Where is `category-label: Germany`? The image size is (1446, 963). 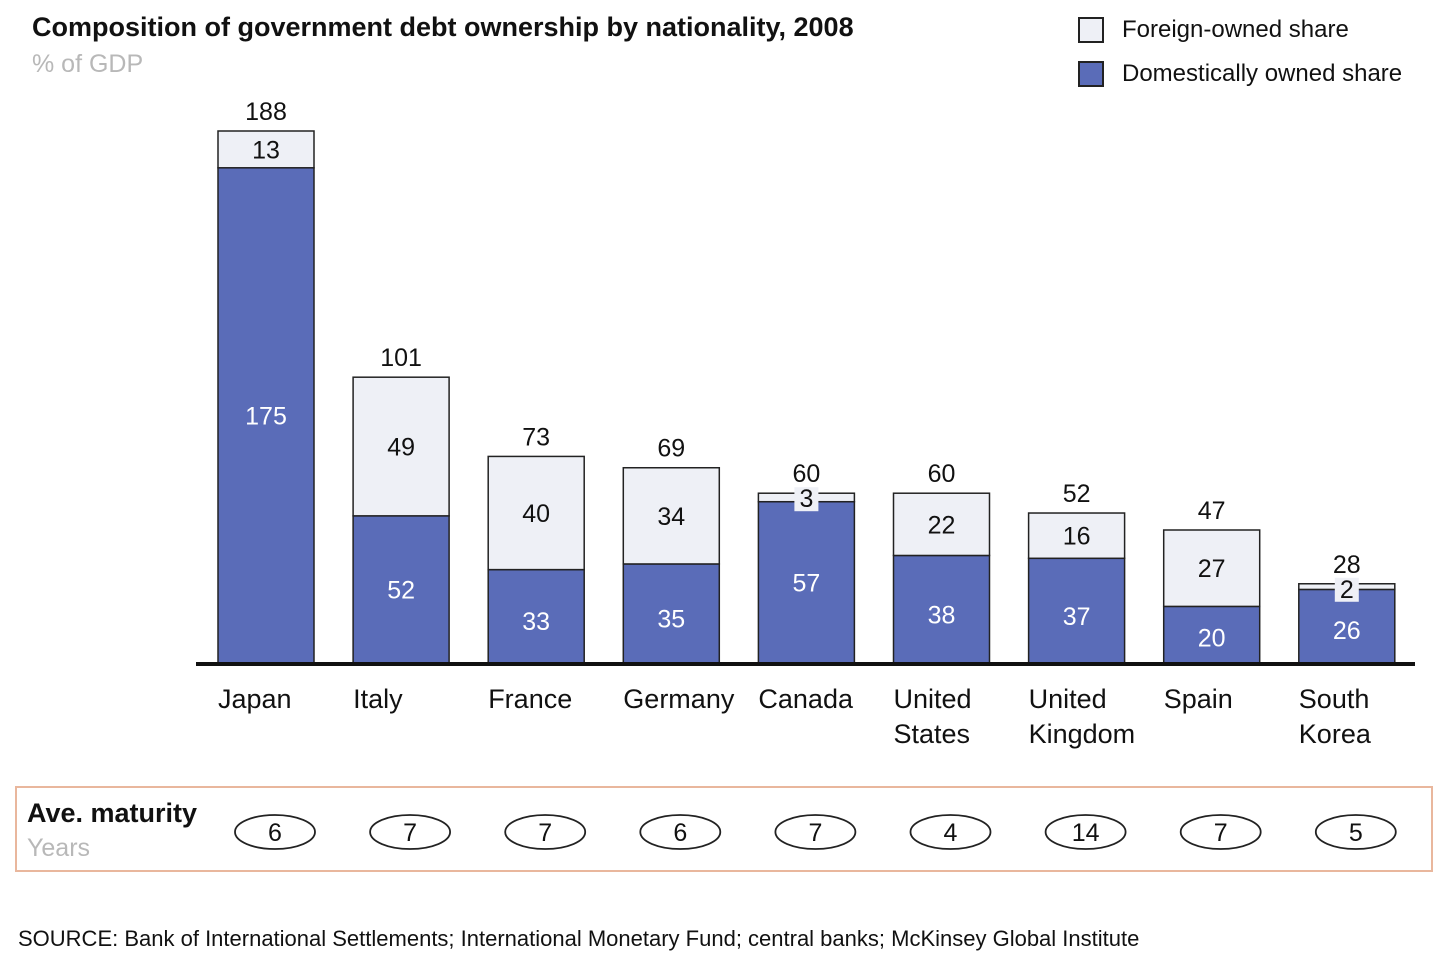 category-label: Germany is located at coordinates (679, 699).